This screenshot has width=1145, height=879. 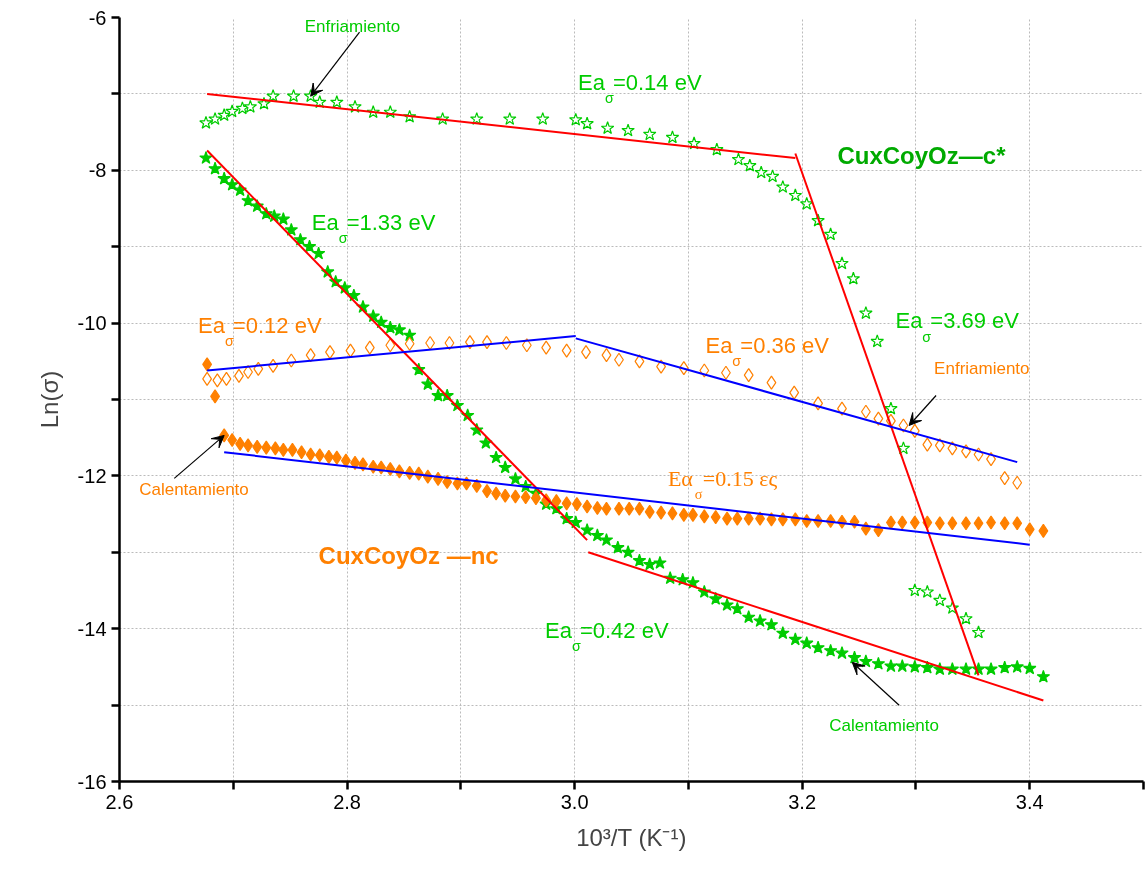 I want to click on x-axis-title: 10³/T (K⁻¹), so click(x=631, y=837).